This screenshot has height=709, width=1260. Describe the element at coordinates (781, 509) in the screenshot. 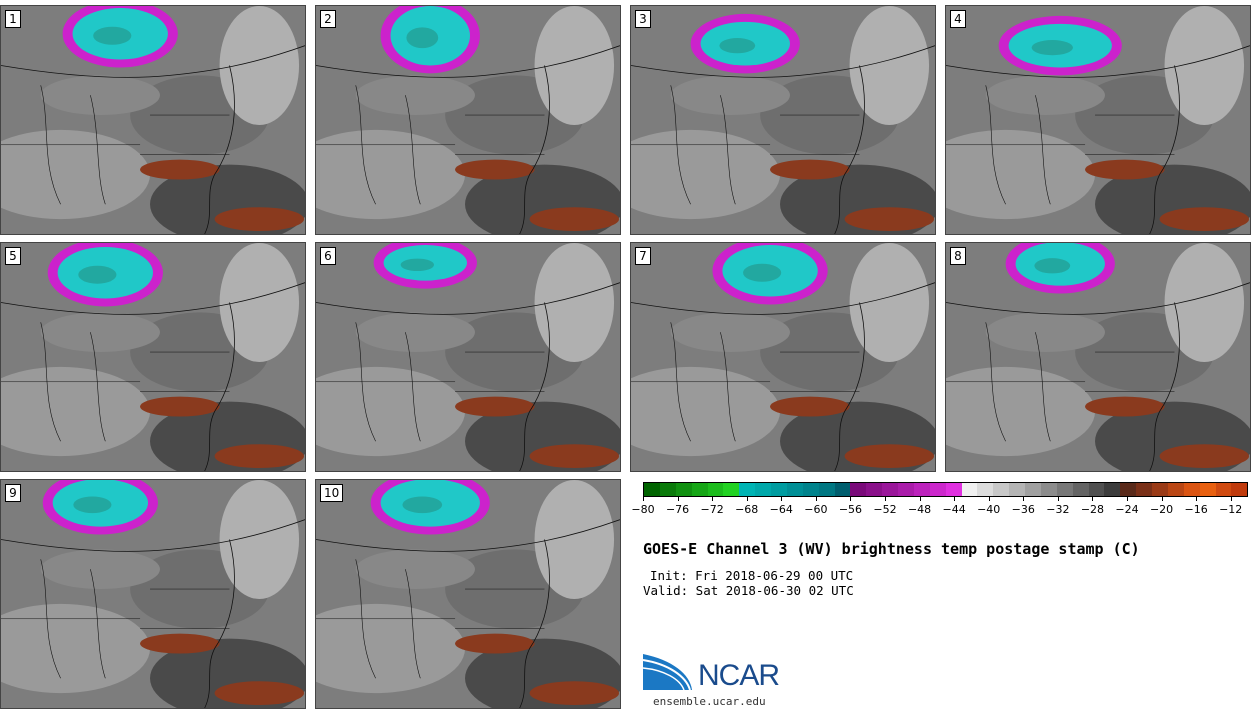

I see `colorbar-tick-label: −64` at that location.